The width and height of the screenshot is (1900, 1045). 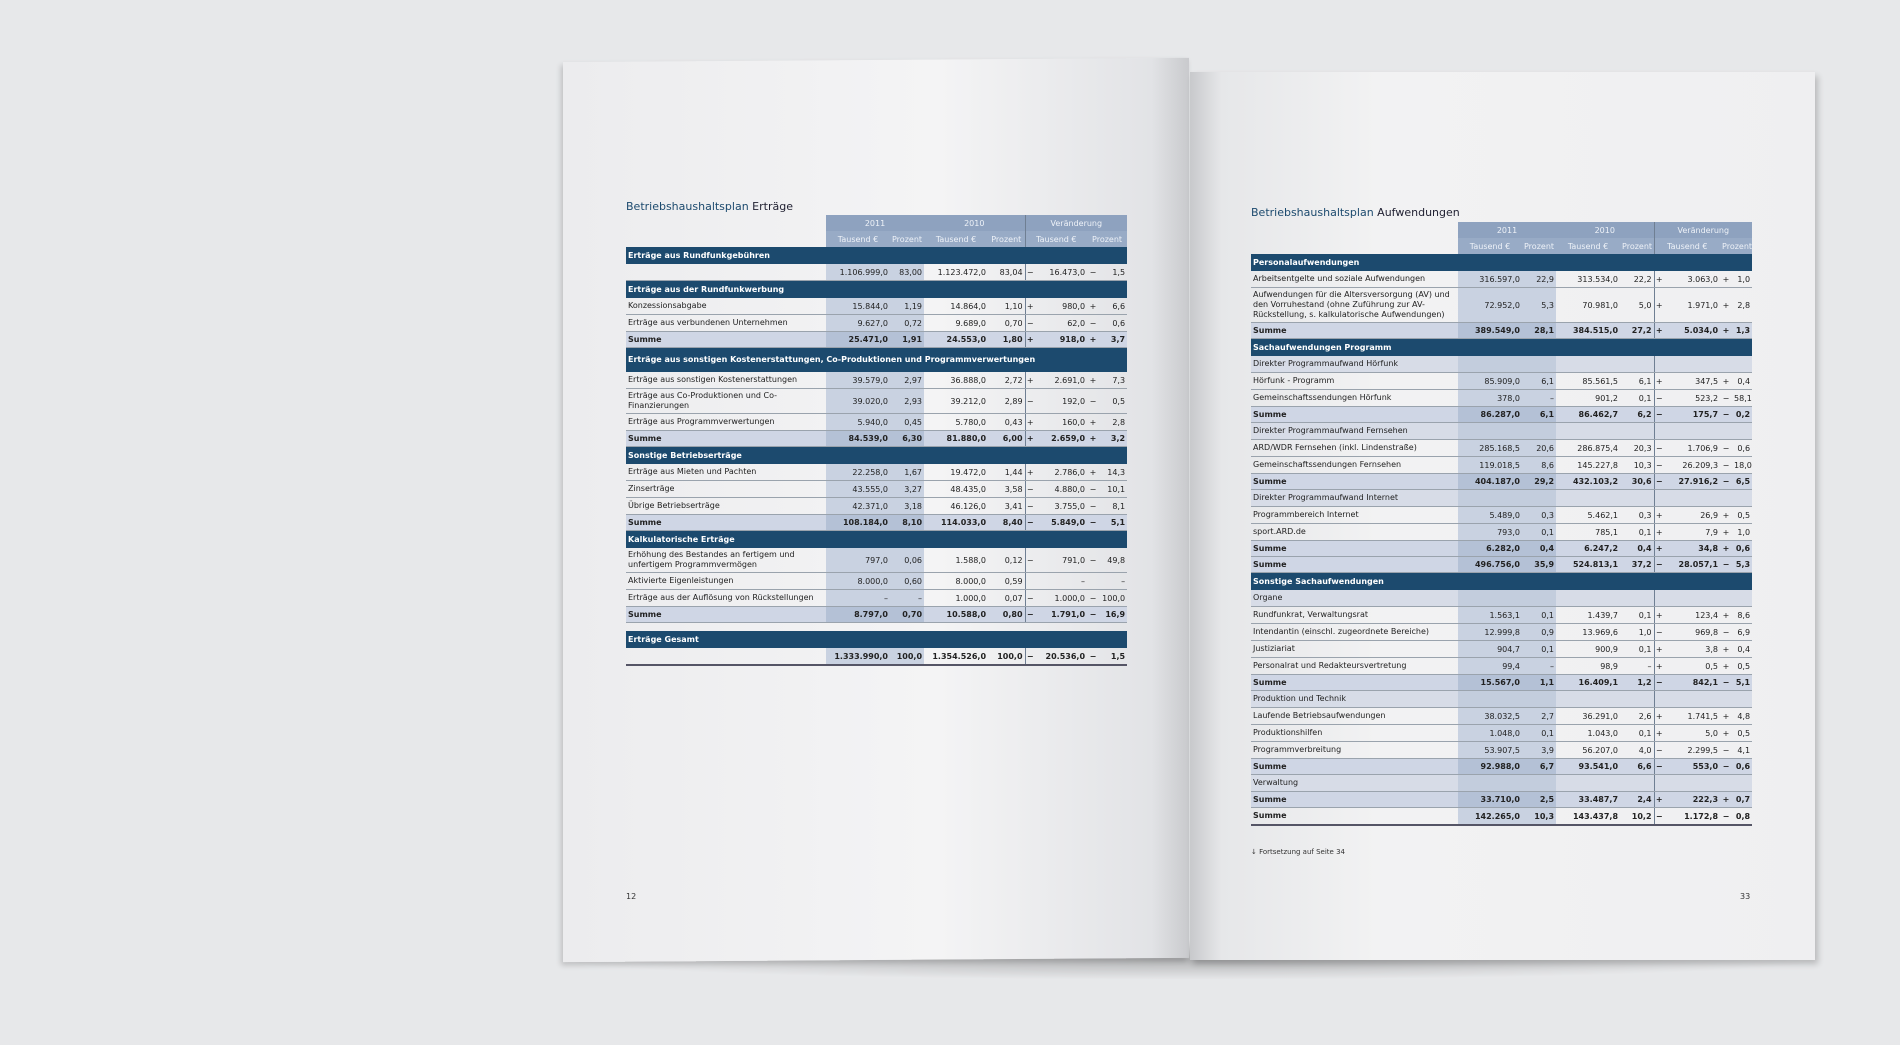 I want to click on value-2011: 797,0, so click(x=858, y=560).